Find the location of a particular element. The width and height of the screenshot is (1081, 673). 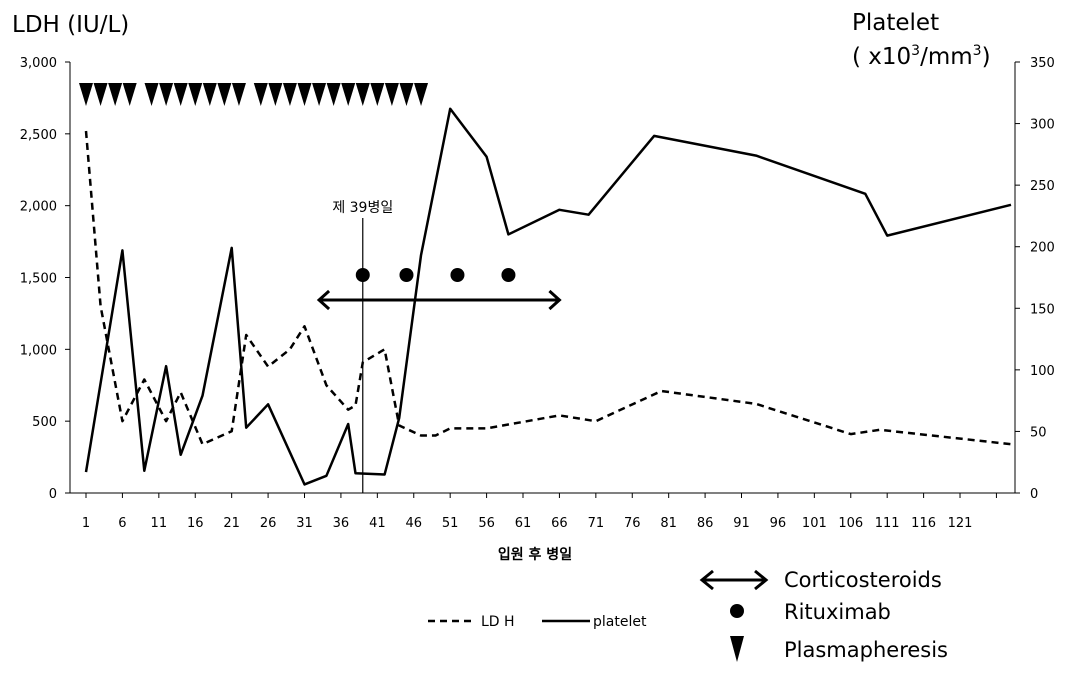

legend-corticosteroids-label: Corticosteroids is located at coordinates (863, 580).